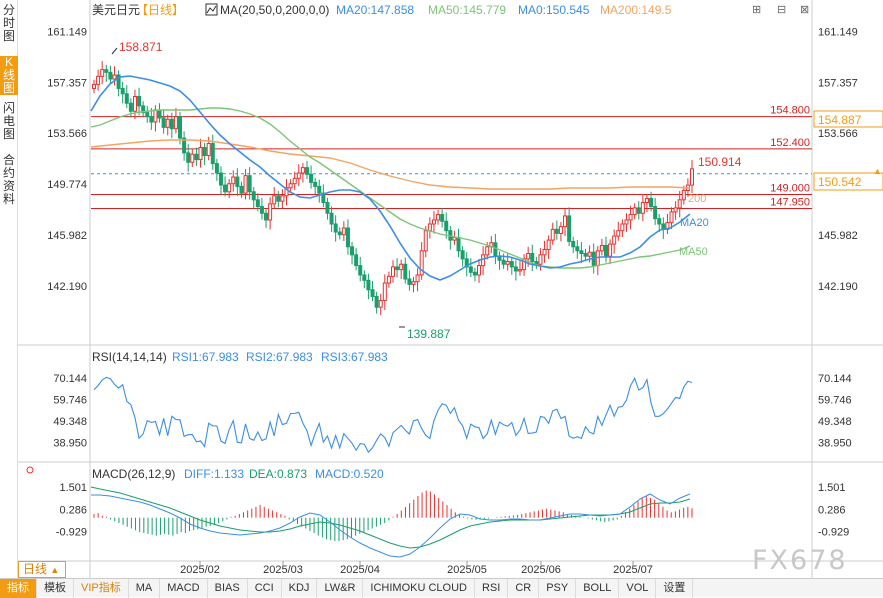 The width and height of the screenshot is (883, 598). Describe the element at coordinates (141, 47) in the screenshot. I see `high-price-label: 158.871` at that location.